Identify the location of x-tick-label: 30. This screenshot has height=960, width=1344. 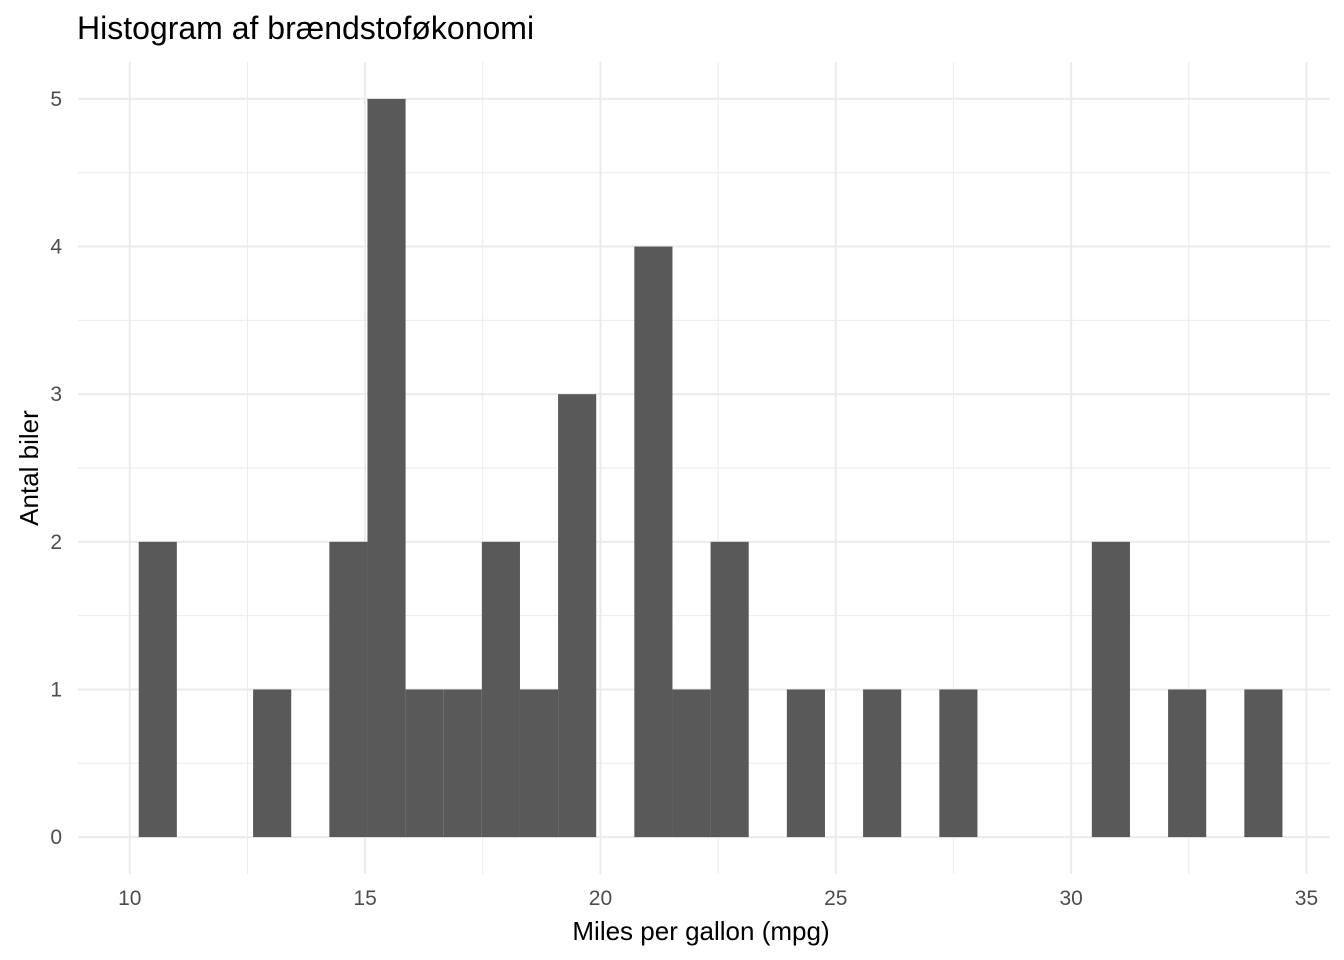
(1070, 898).